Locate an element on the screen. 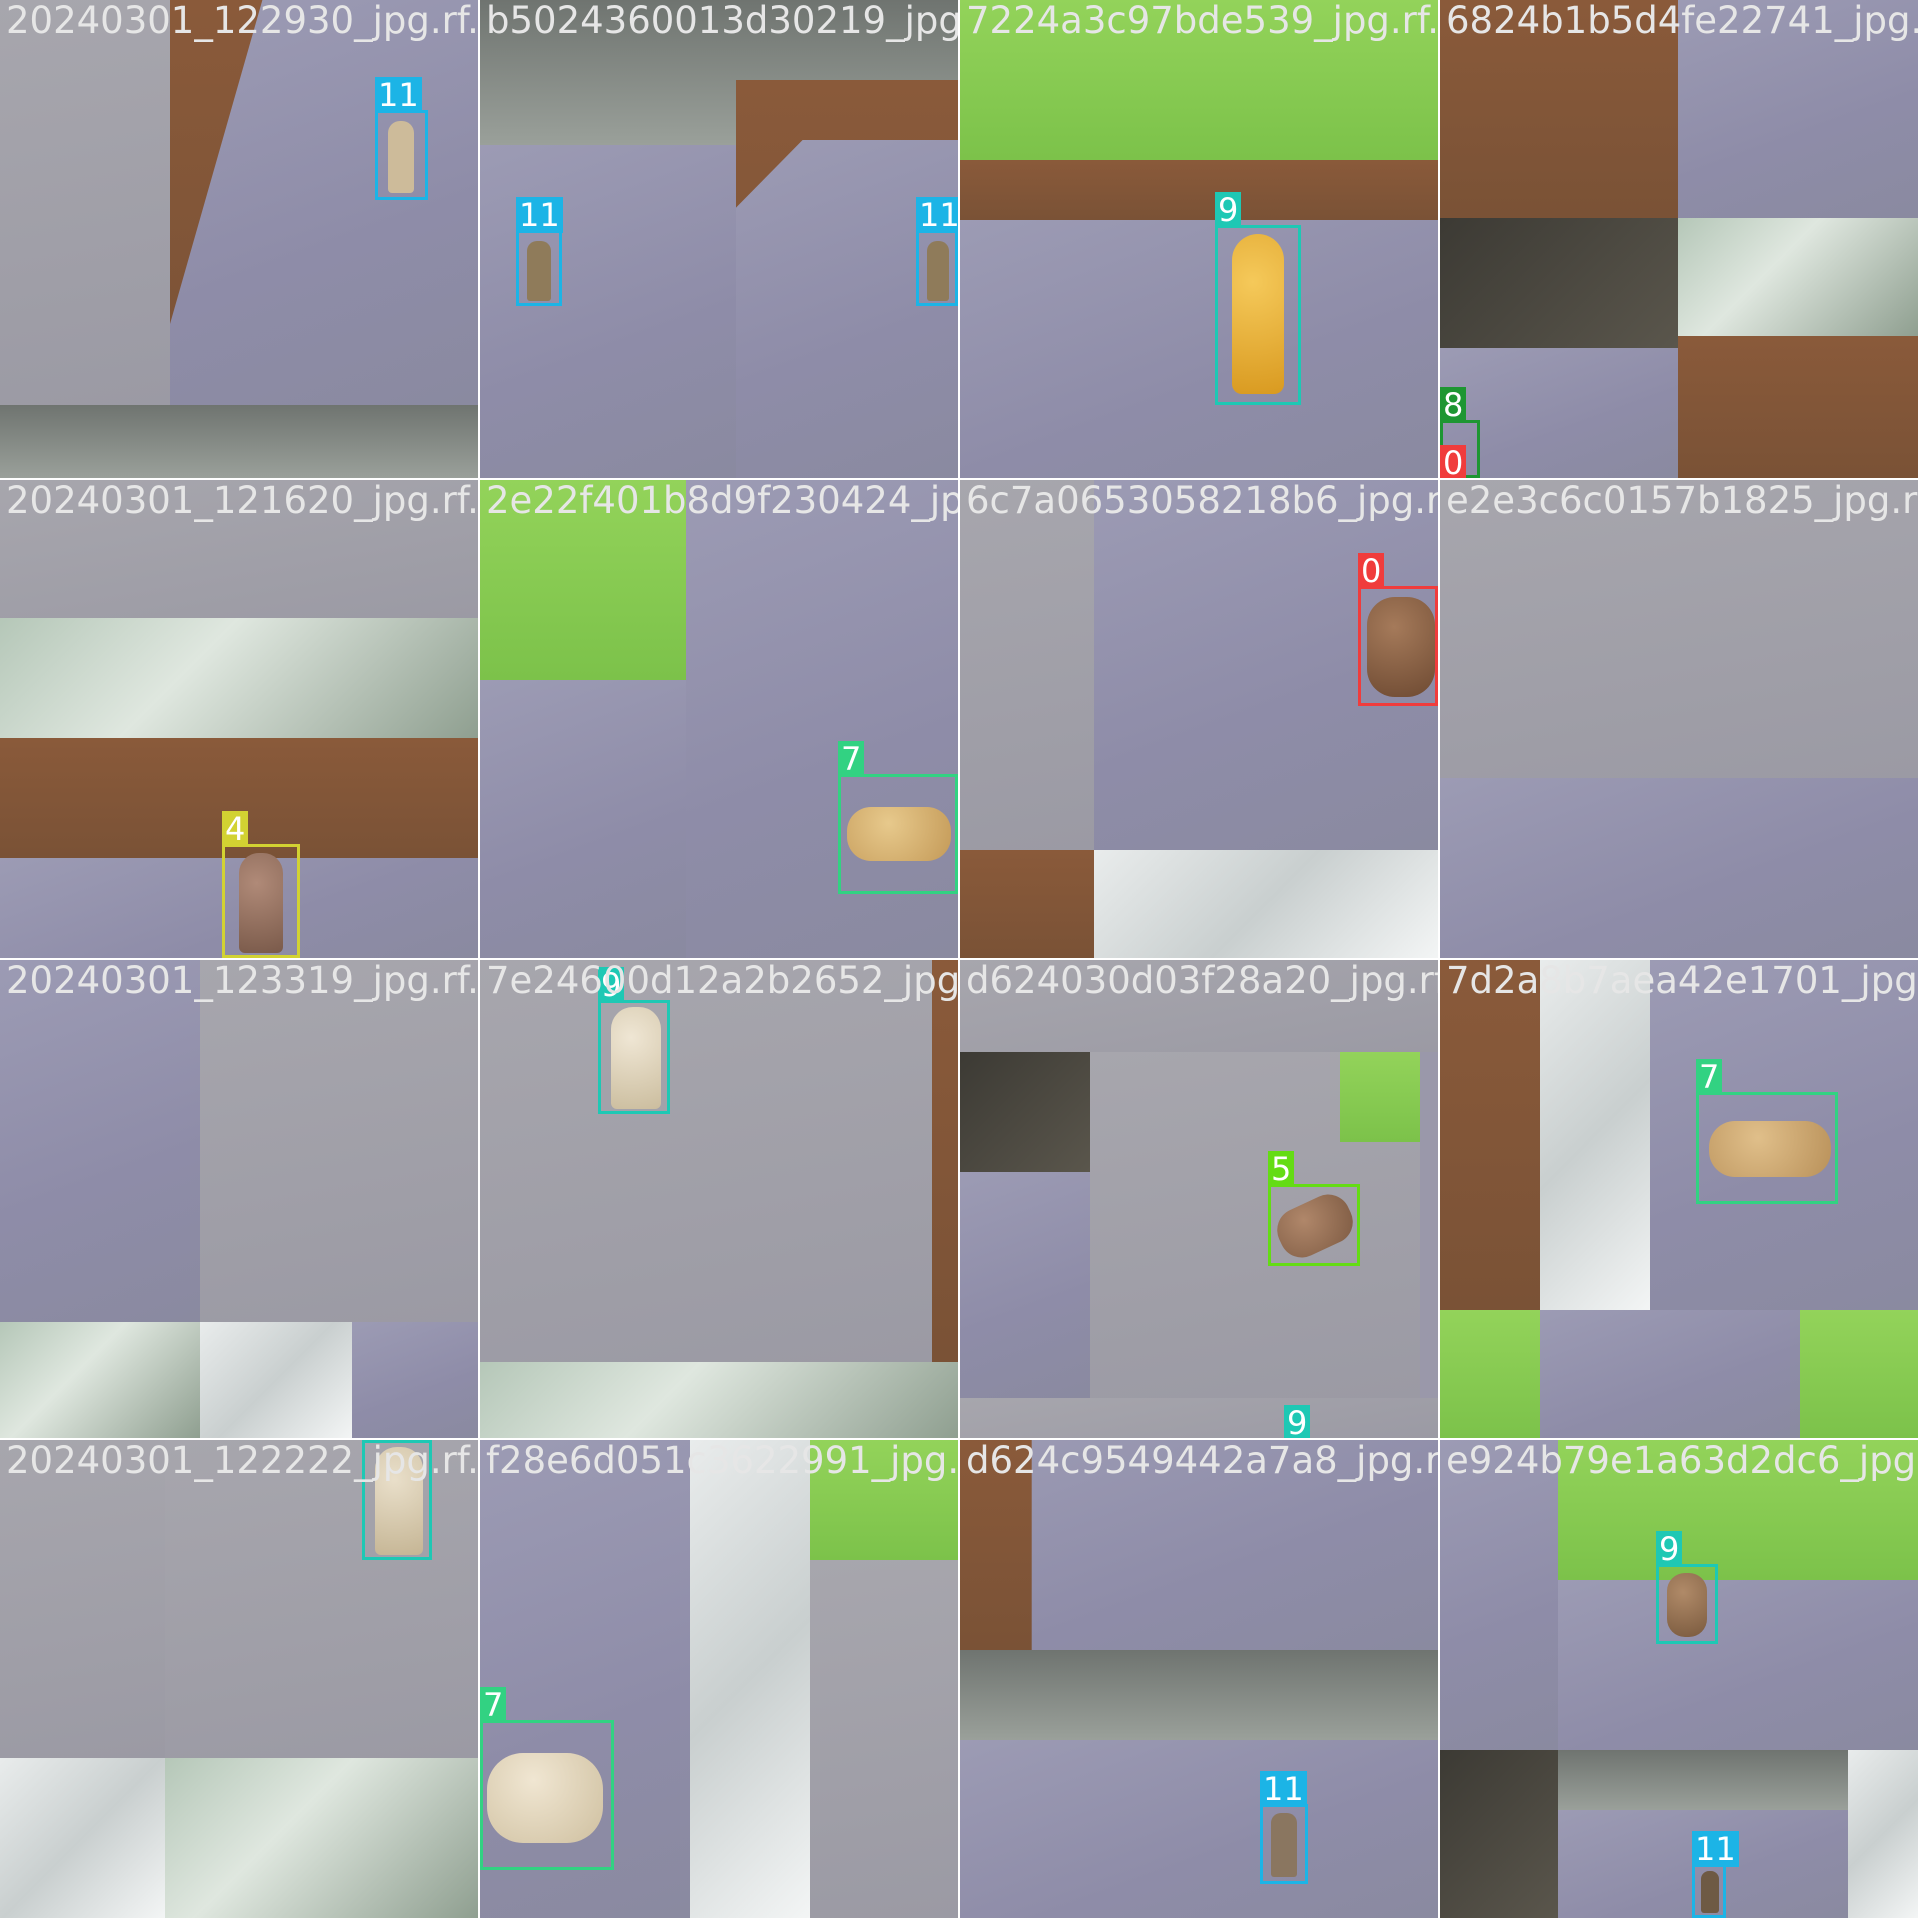 Image resolution: width=1920 pixels, height=1920 pixels. image-caption: 6824b1b5d4fe22741_jpg.rf.43 is located at coordinates (1682, 21).